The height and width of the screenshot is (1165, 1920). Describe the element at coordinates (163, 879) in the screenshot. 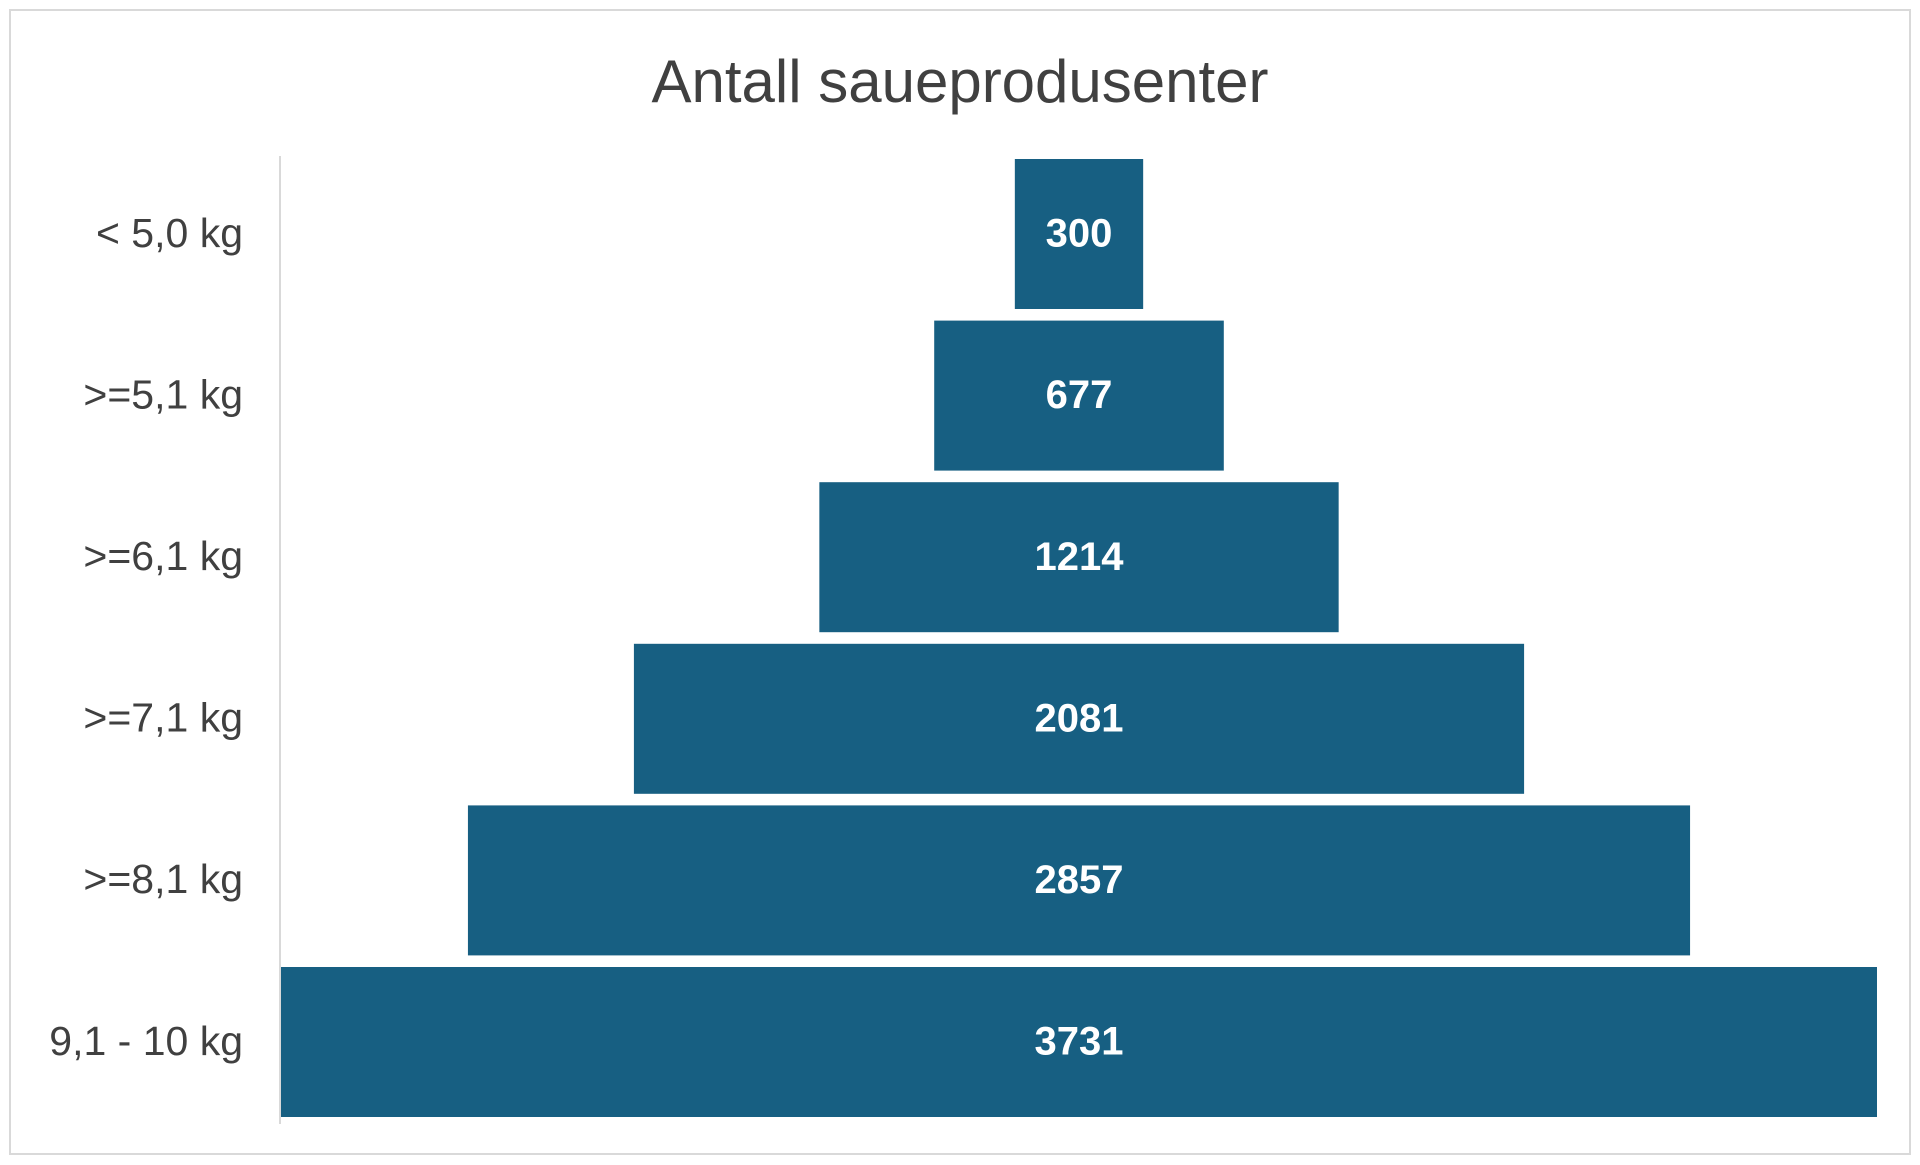

I see `category-label: >=8,1 kg` at that location.